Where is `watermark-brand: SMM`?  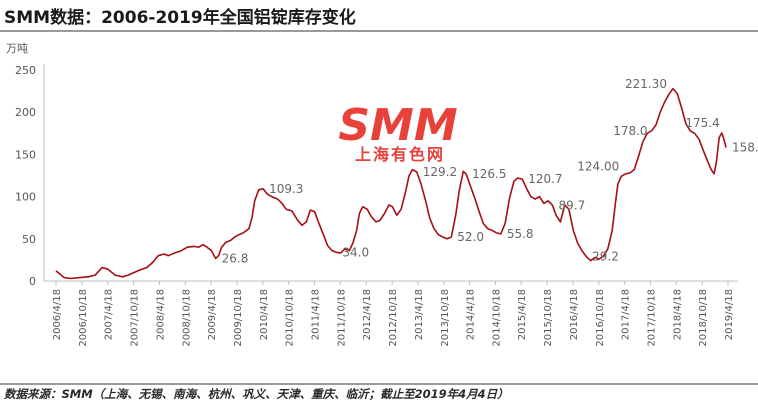 watermark-brand: SMM is located at coordinates (397, 125).